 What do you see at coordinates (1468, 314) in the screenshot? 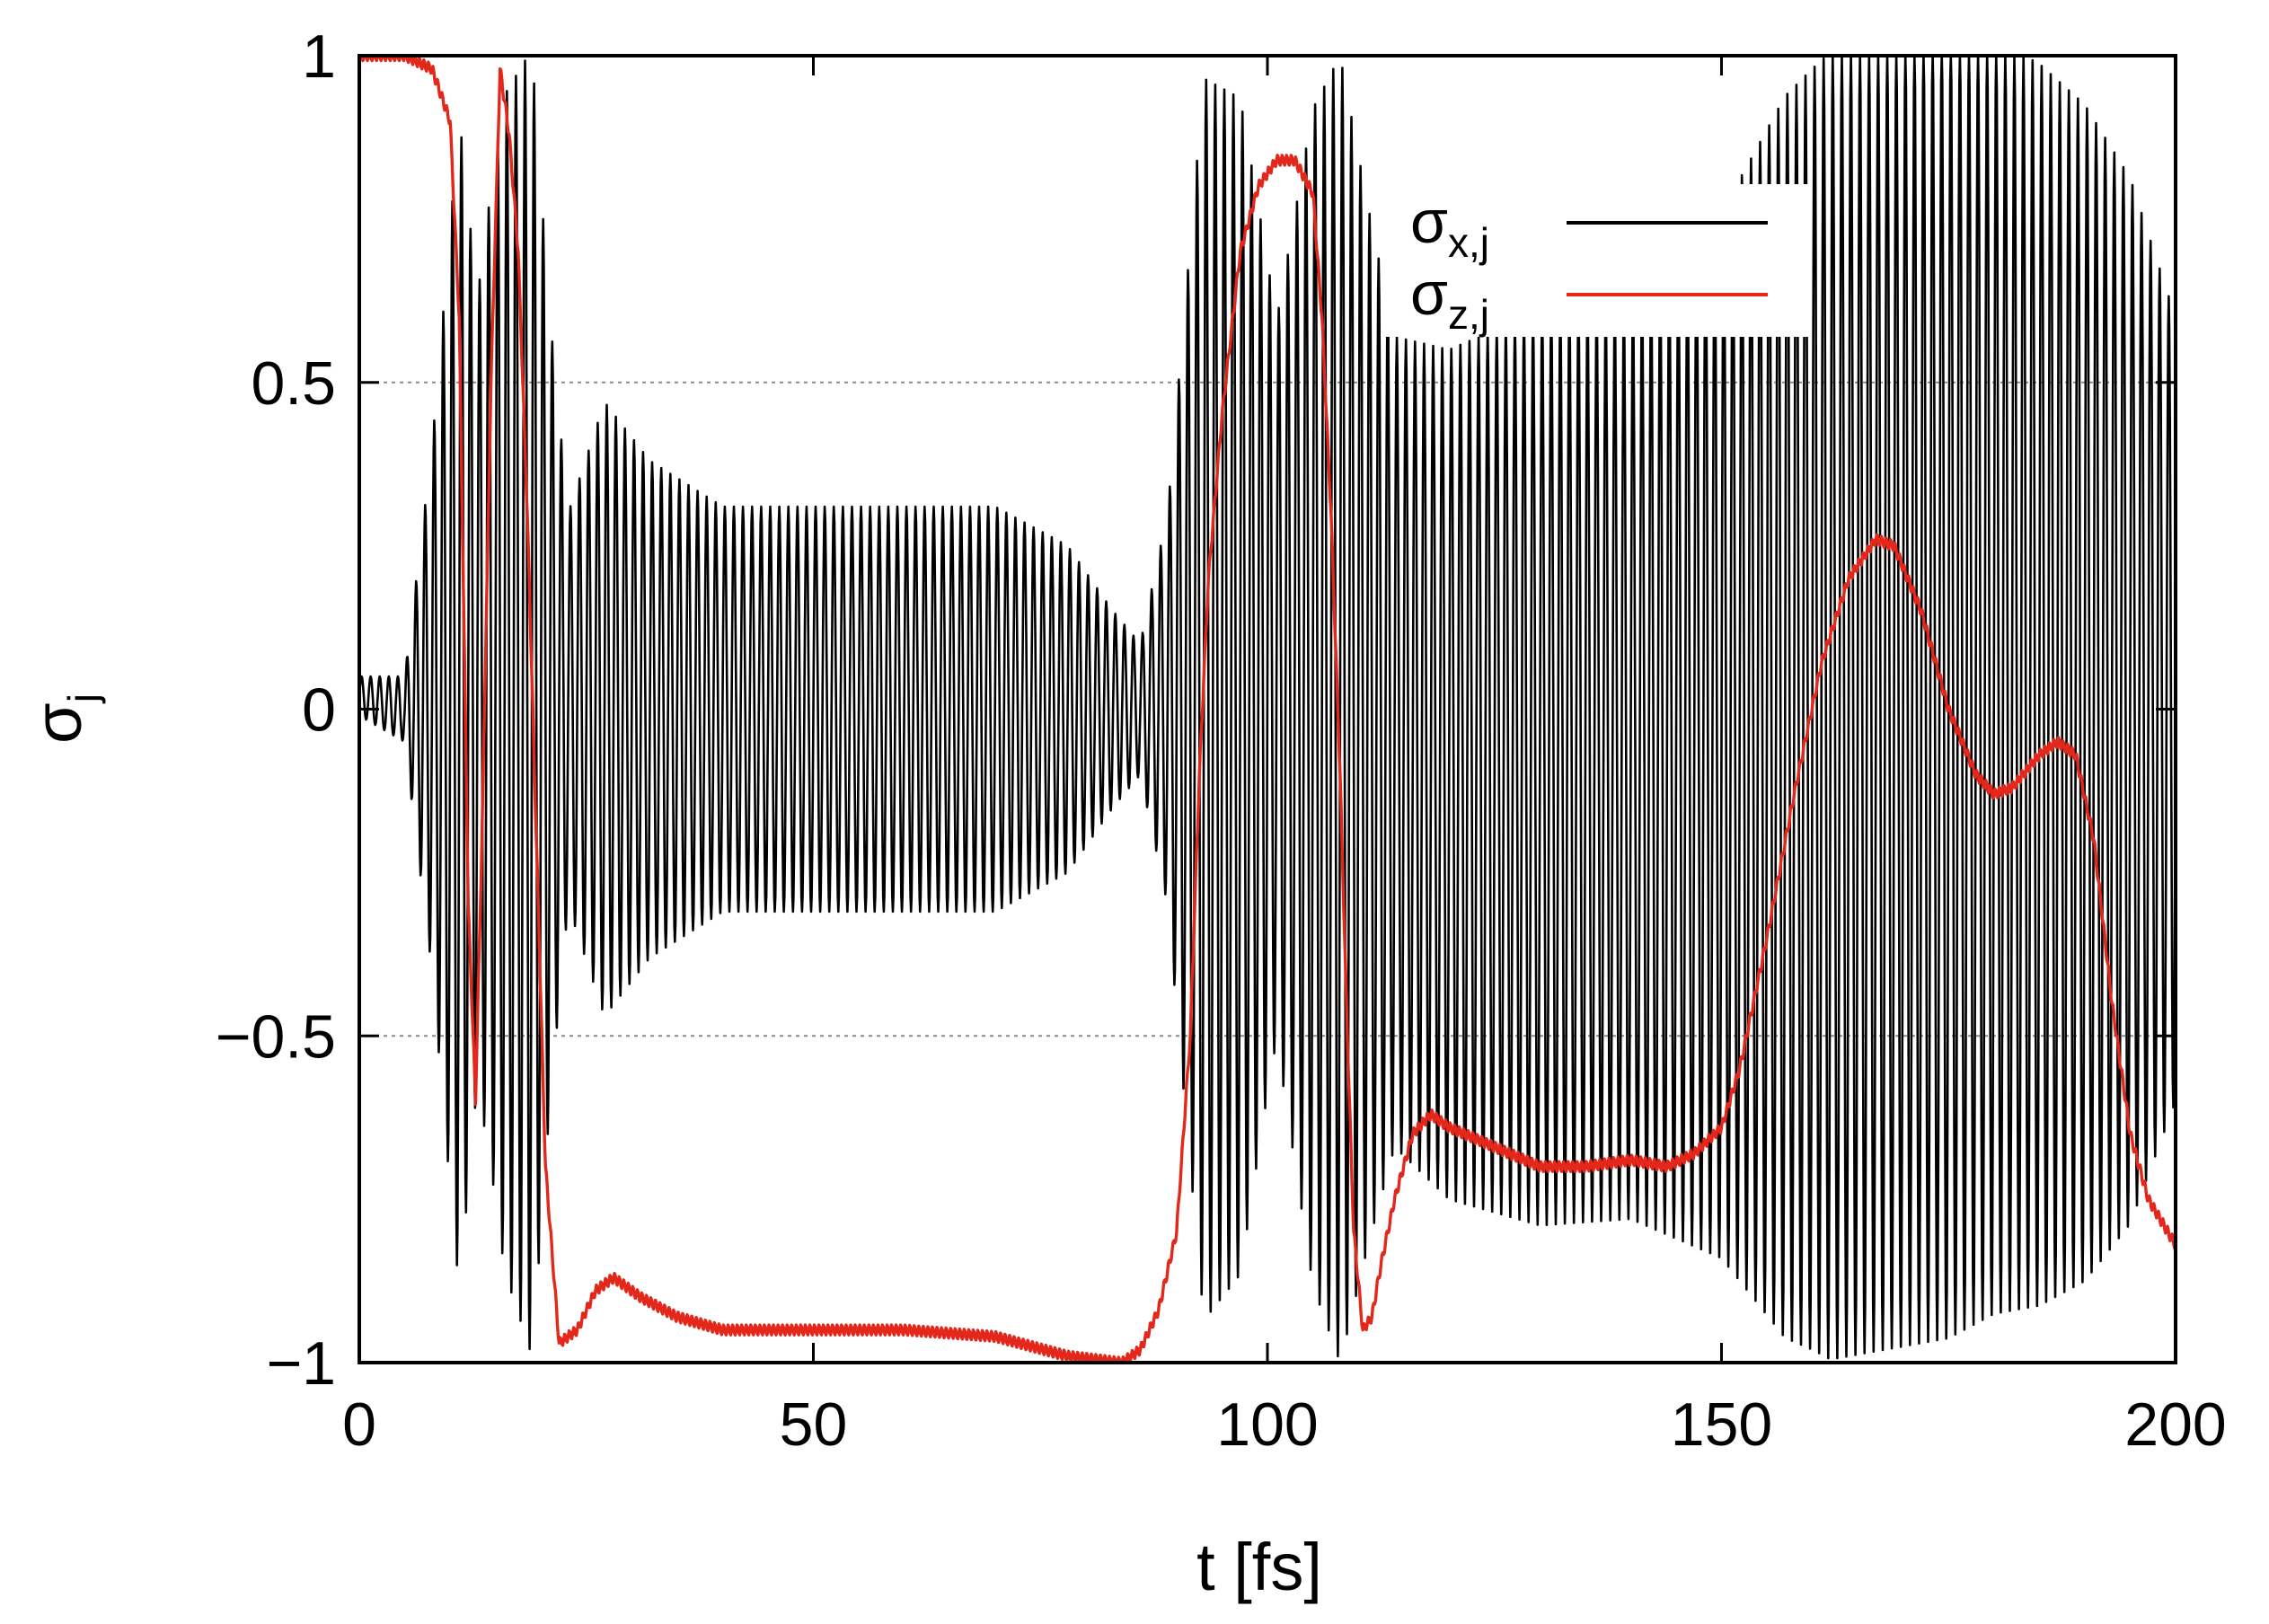
I see `legend-label-sub: z,j` at bounding box center [1468, 314].